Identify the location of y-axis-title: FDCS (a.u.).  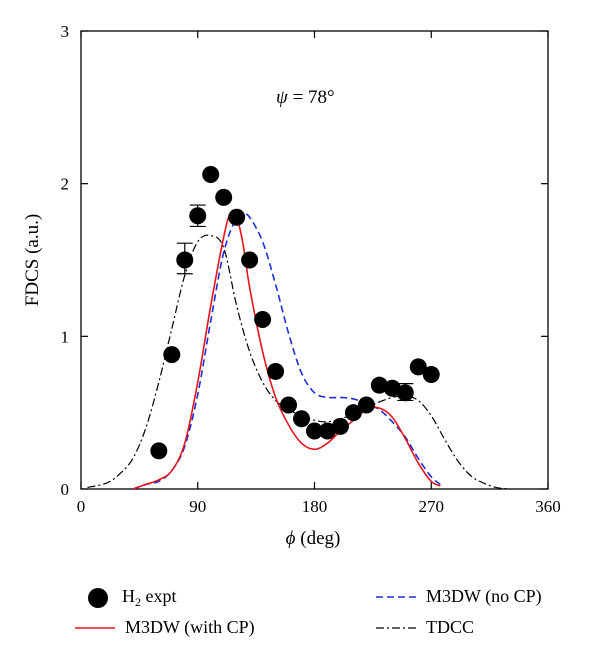
(32, 260).